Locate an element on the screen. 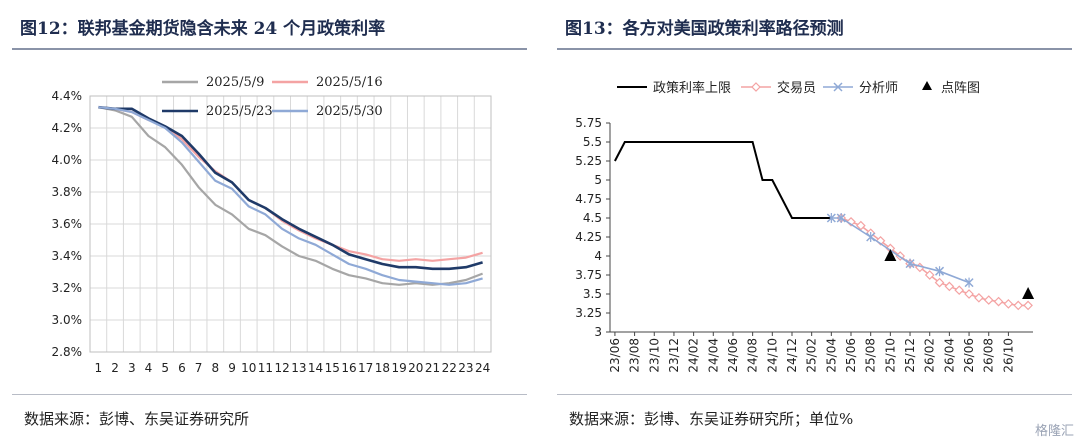 This screenshot has height=443, width=1080. y-tick-label: 5.5 is located at coordinates (592, 142).